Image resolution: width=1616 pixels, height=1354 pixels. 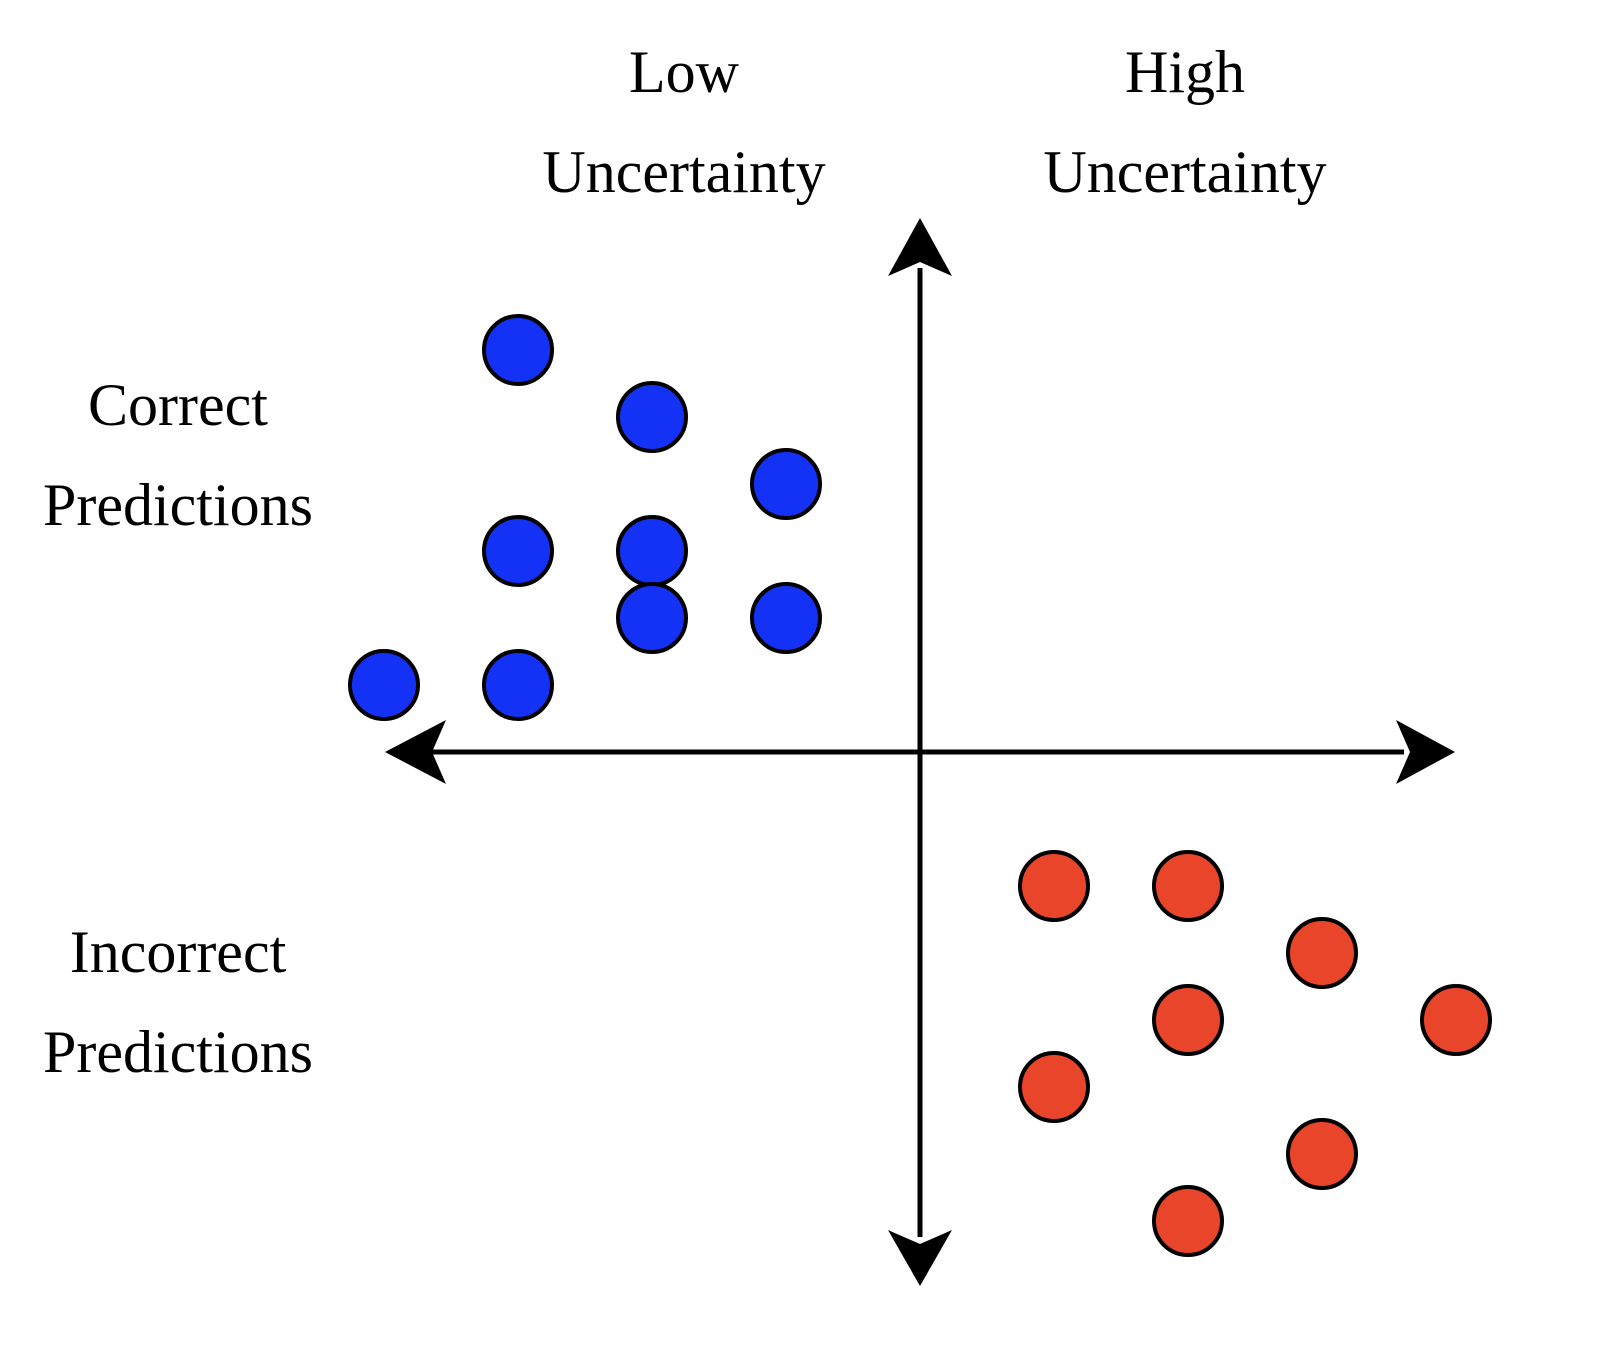 What do you see at coordinates (1185, 72) in the screenshot?
I see `label-line: High` at bounding box center [1185, 72].